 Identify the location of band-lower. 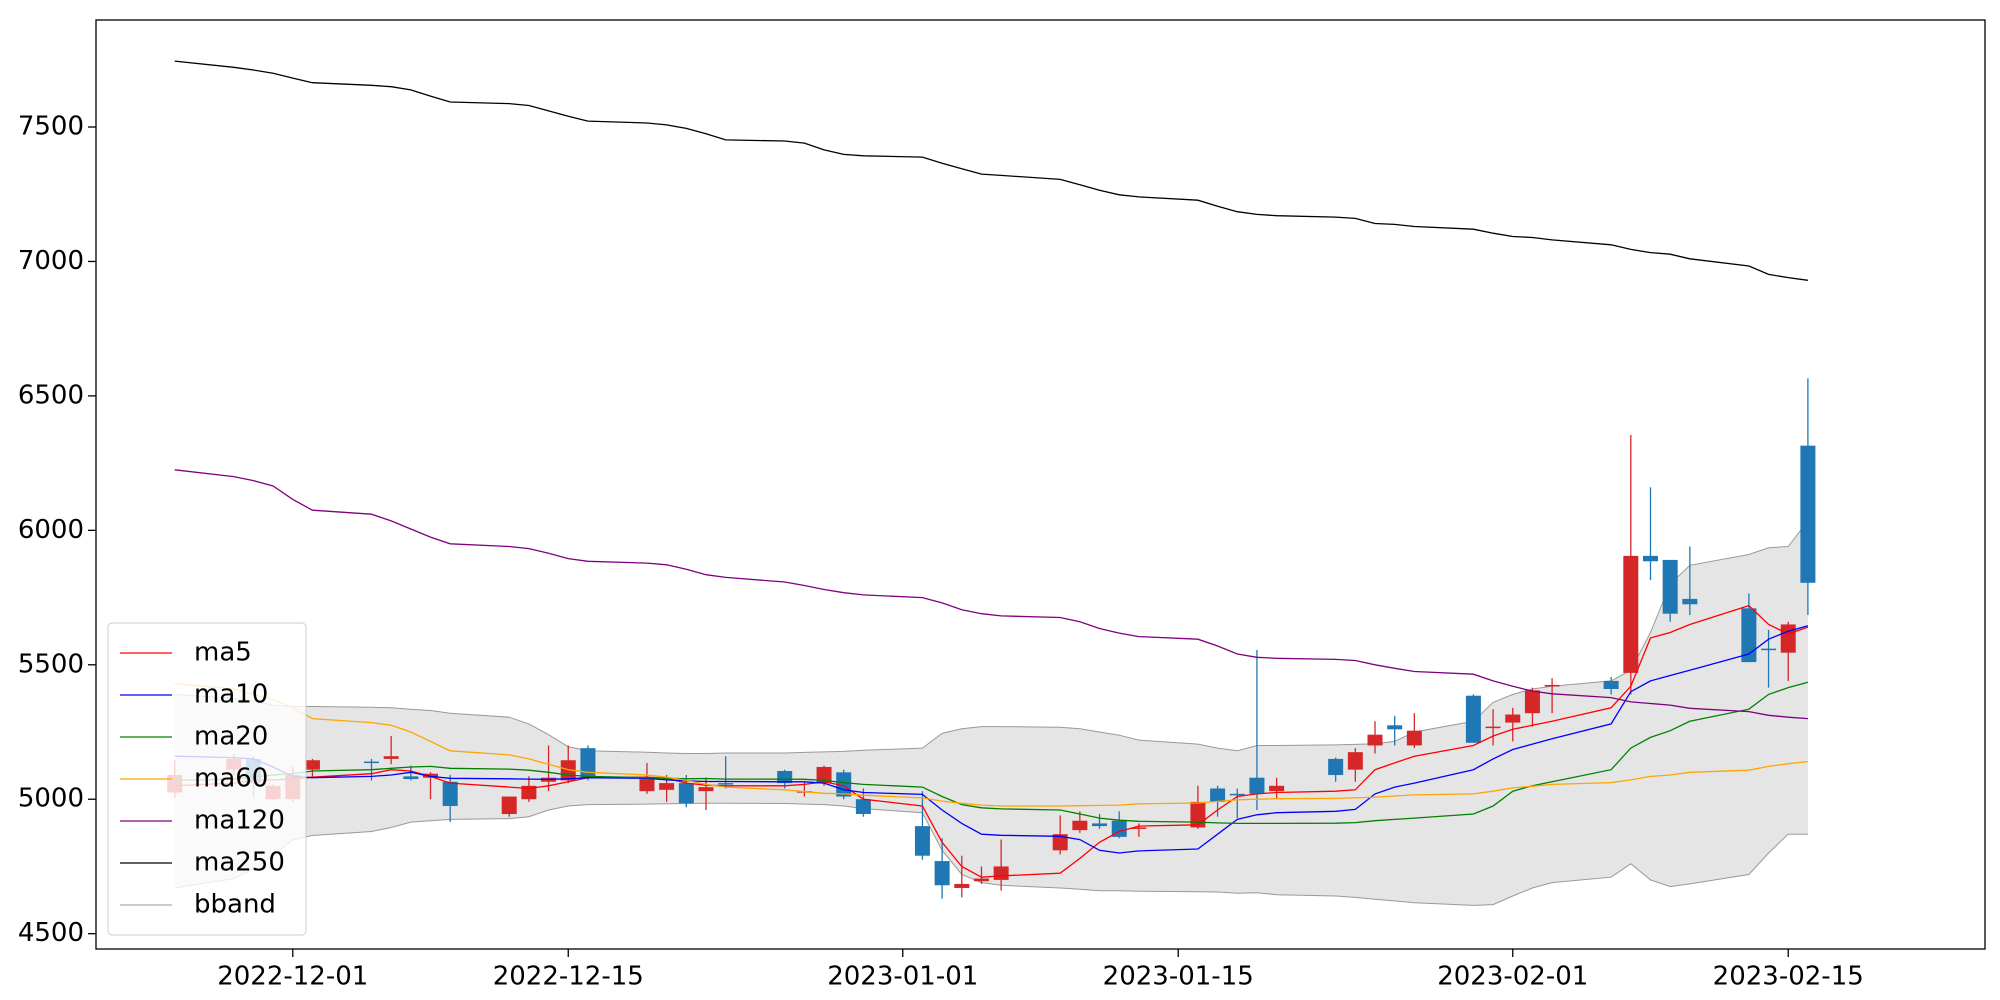
(991, 854).